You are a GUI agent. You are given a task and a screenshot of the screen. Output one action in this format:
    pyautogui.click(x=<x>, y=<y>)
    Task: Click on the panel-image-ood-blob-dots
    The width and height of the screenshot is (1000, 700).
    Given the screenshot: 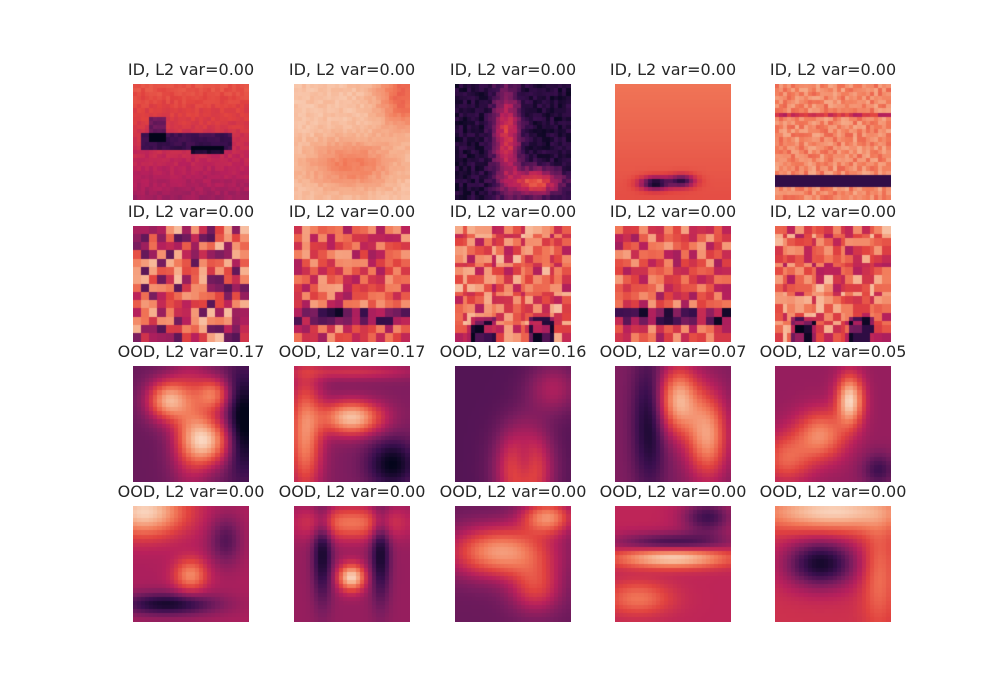 What is the action you would take?
    pyautogui.click(x=352, y=564)
    